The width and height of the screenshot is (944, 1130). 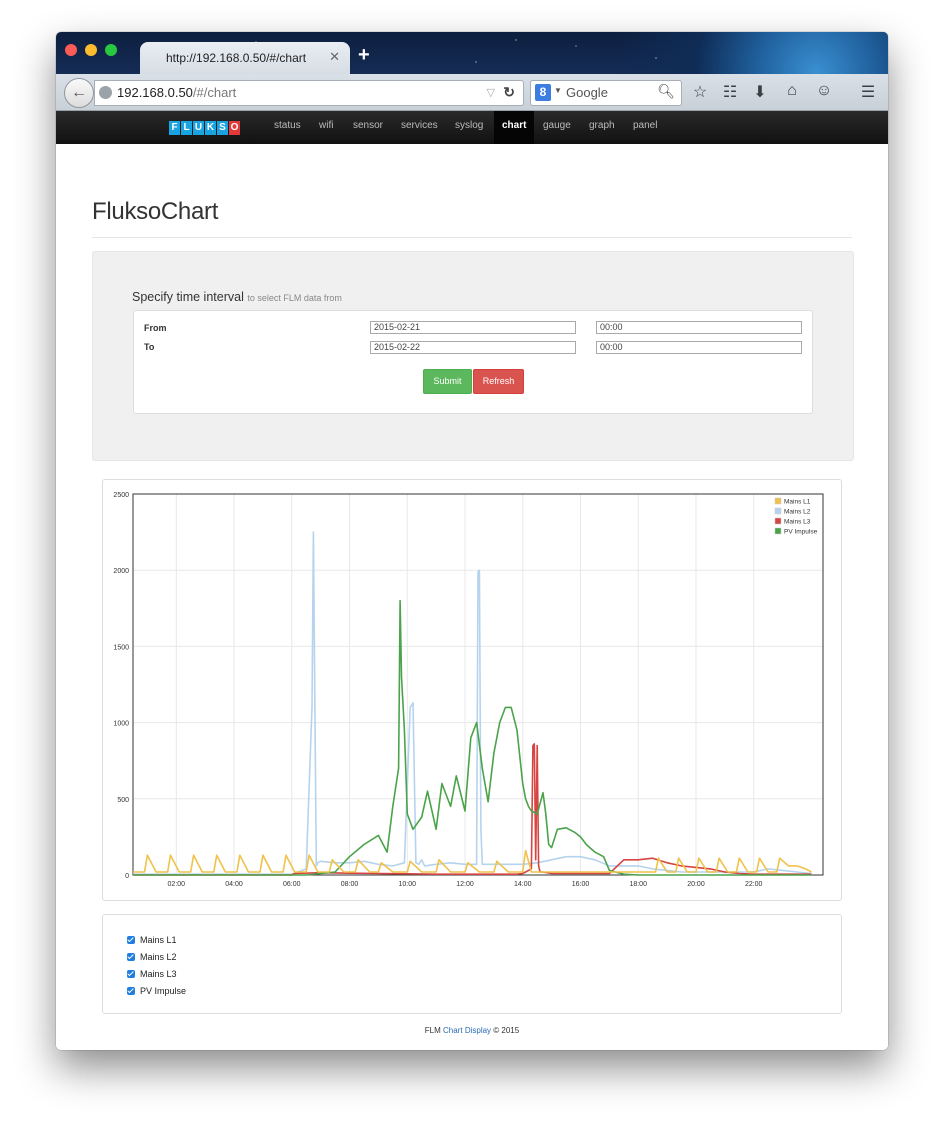 I want to click on reload-icon: ↻, so click(x=509, y=92).